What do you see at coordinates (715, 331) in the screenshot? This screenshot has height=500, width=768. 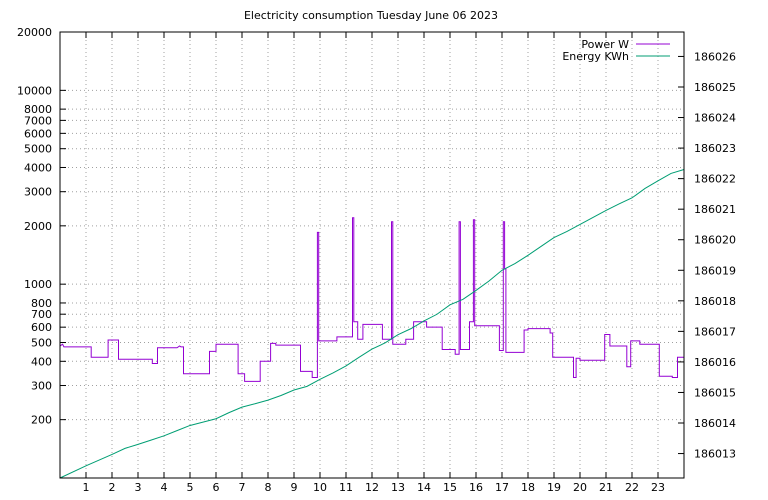 I see `y-right-tick-label: 186017` at bounding box center [715, 331].